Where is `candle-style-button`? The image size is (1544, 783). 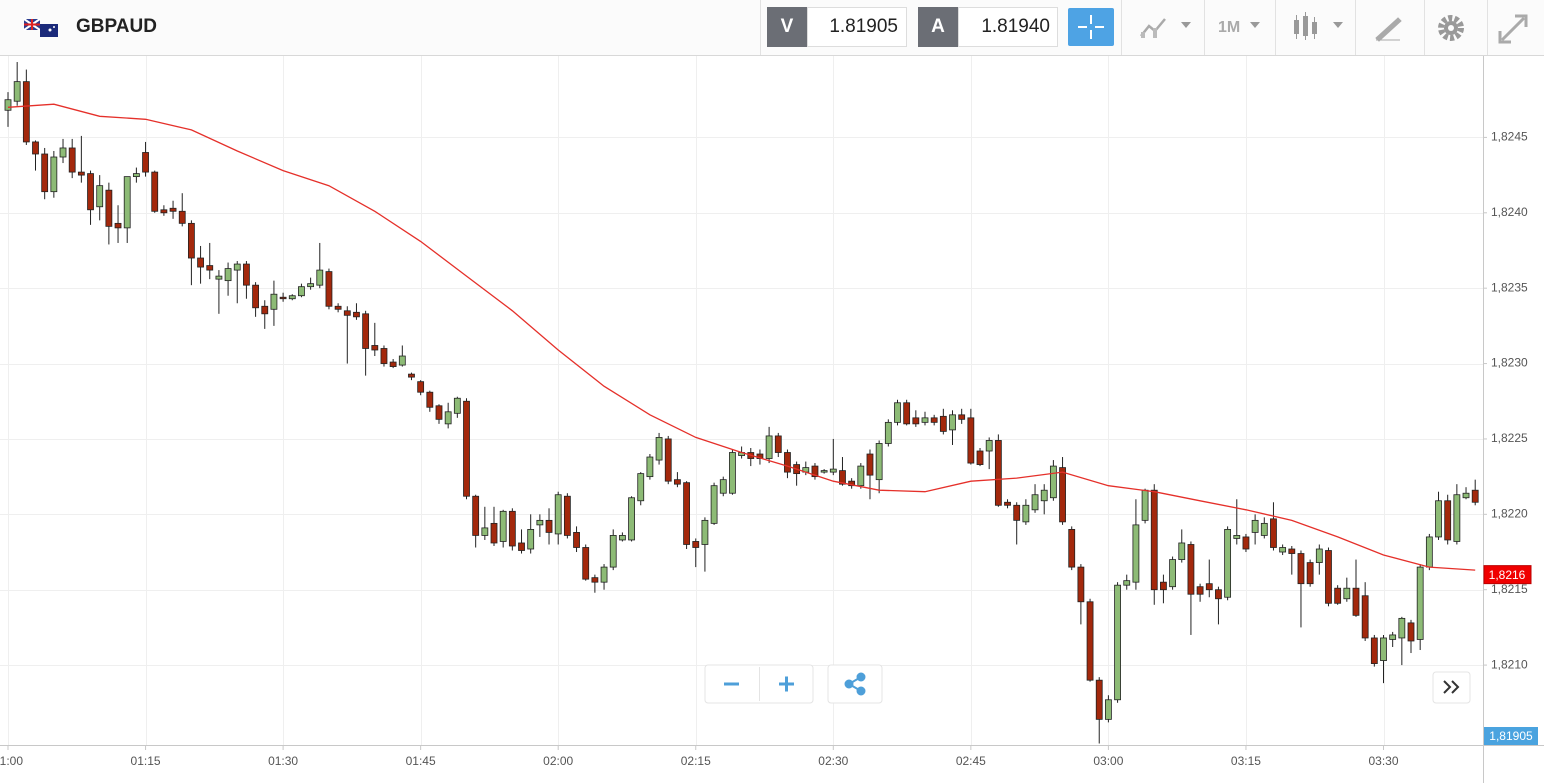 candle-style-button is located at coordinates (1318, 26).